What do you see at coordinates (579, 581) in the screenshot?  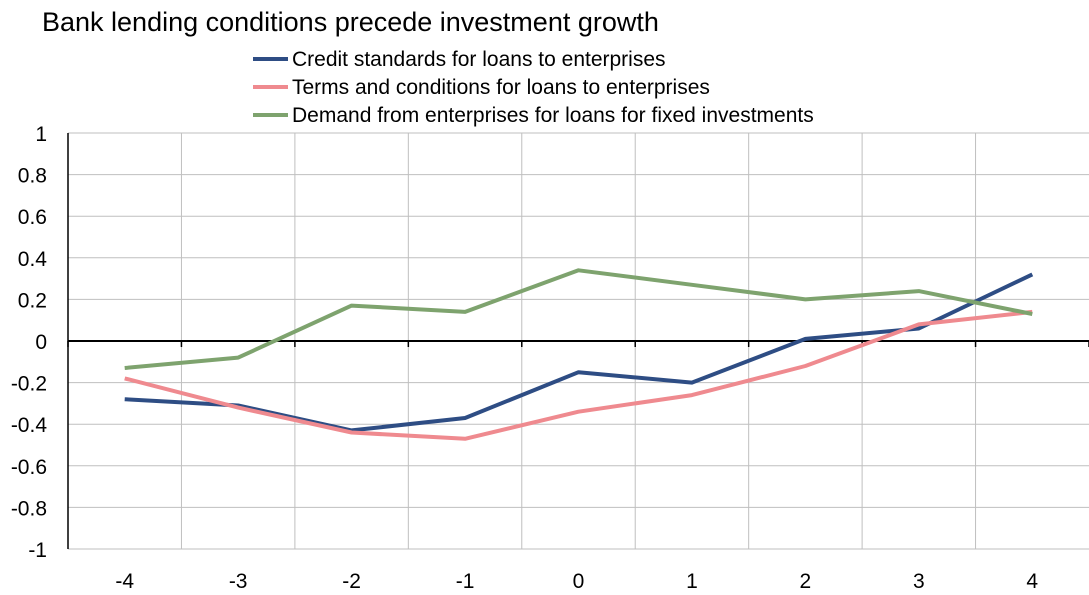 I see `x-tick-label-4: 0` at bounding box center [579, 581].